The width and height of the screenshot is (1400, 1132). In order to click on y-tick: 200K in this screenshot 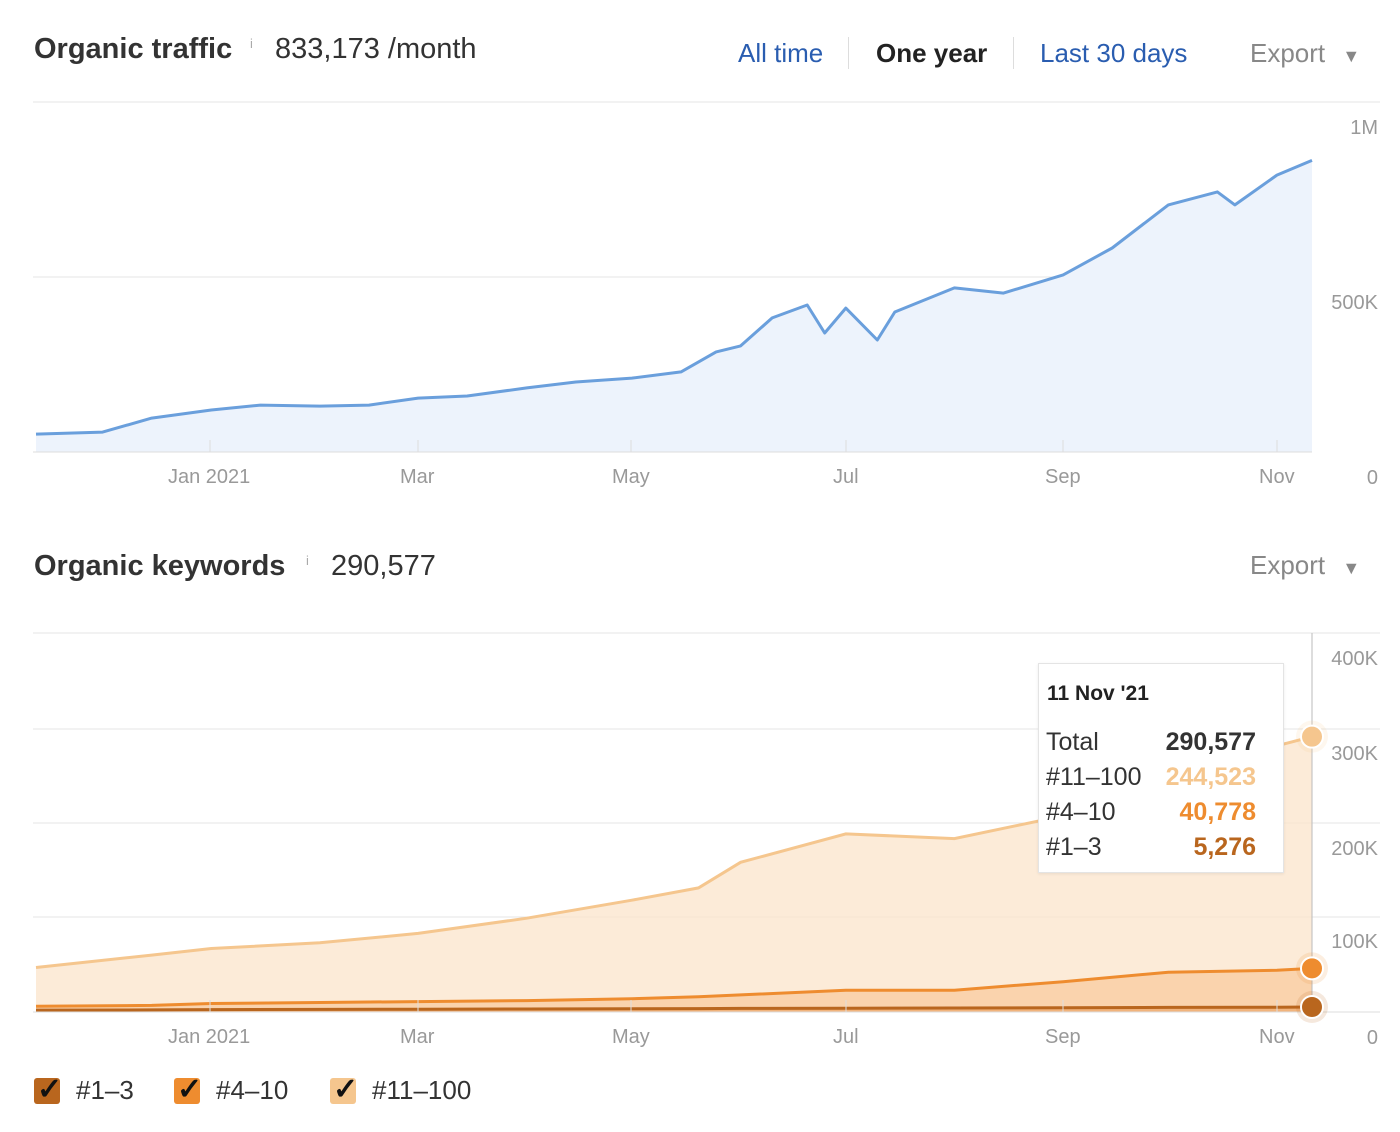, I will do `click(1354, 849)`.